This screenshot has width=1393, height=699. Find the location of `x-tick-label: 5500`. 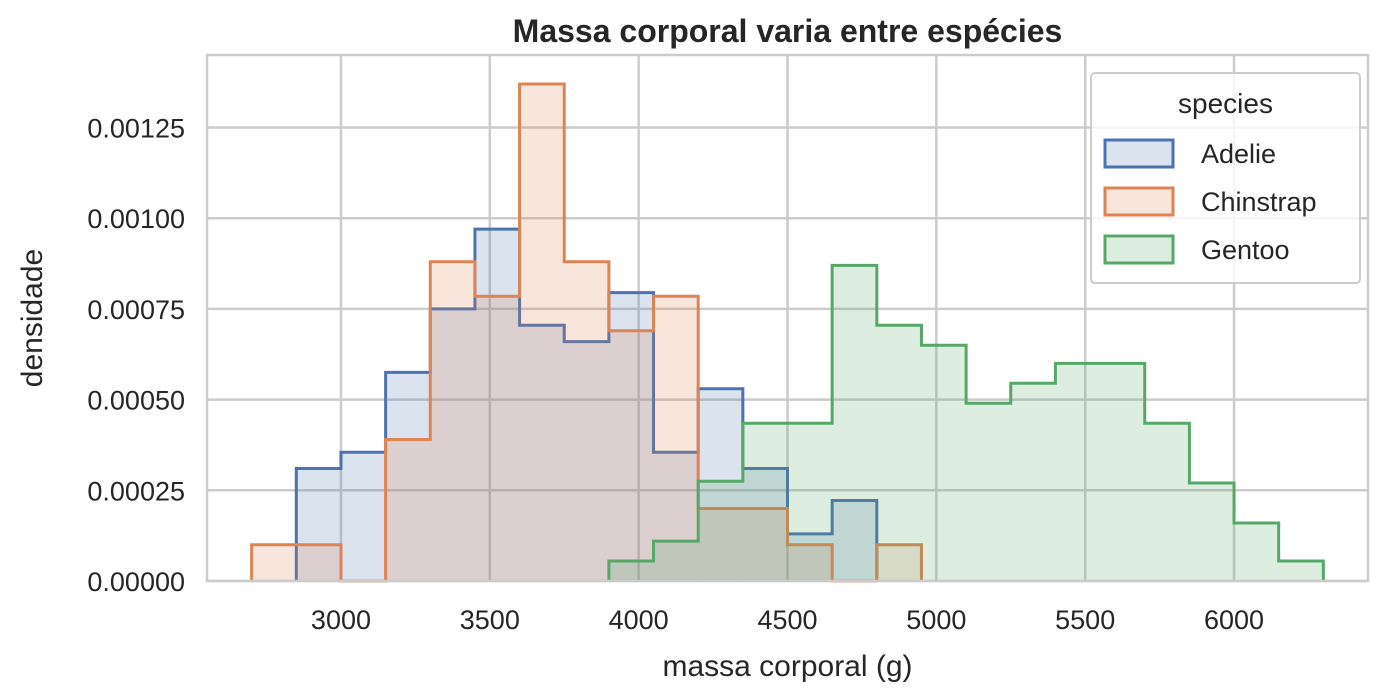

x-tick-label: 5500 is located at coordinates (1085, 620).